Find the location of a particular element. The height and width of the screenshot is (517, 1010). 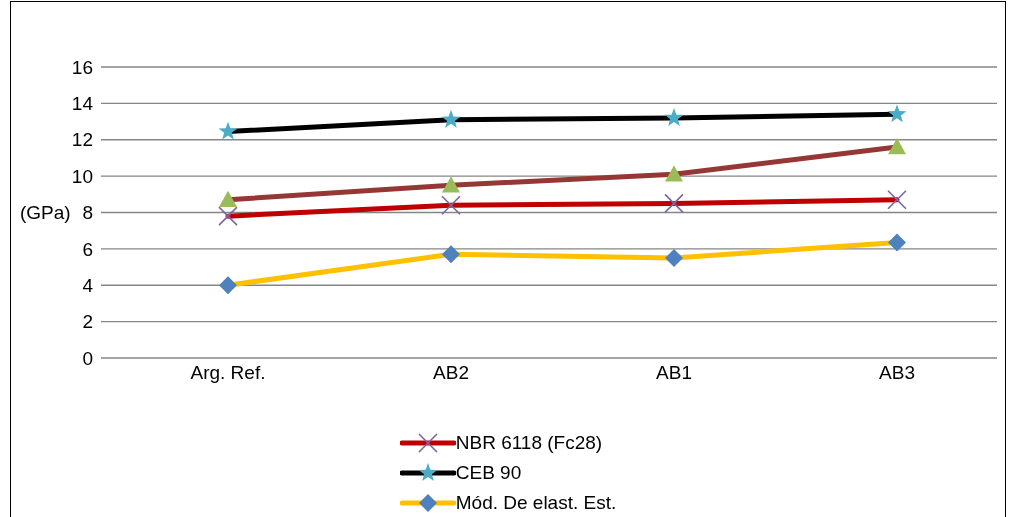

y-axis-title: (GPa) is located at coordinates (45, 213).